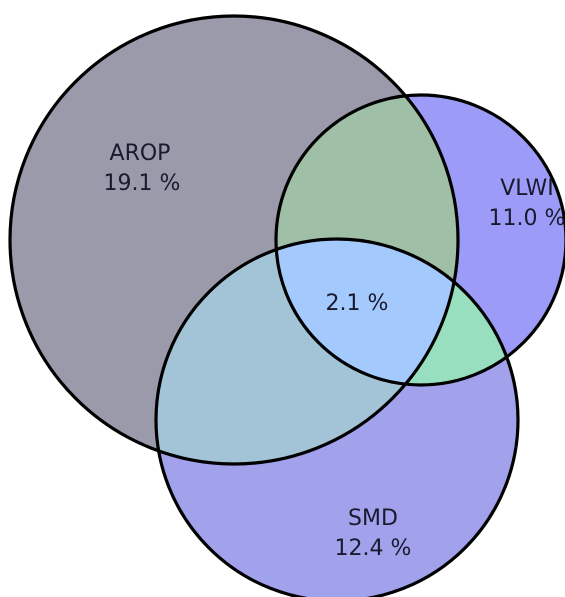 The height and width of the screenshot is (597, 565). Describe the element at coordinates (373, 548) in the screenshot. I see `smd-value: 12.4 %` at that location.